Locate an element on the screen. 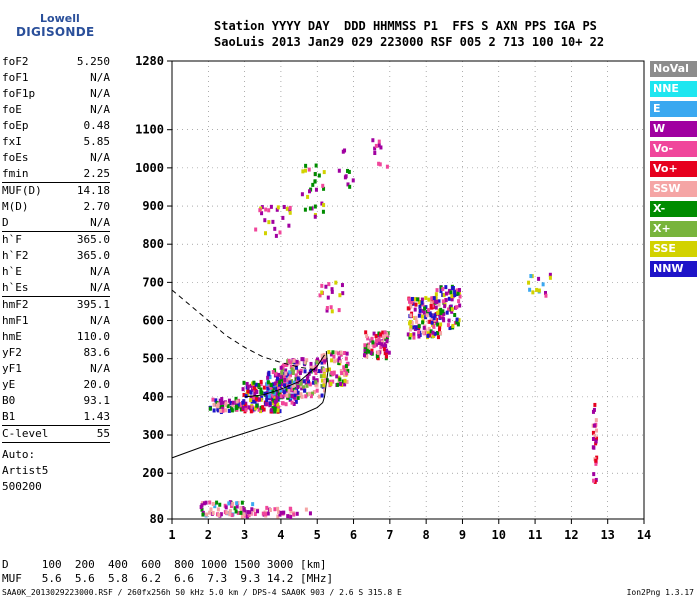 The image size is (700, 600). param-value: 1.43 is located at coordinates (97, 416).